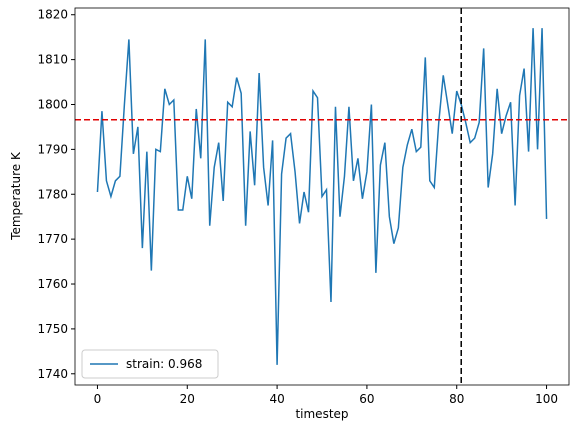  Describe the element at coordinates (52, 329) in the screenshot. I see `y-tick-label: 1750` at that location.